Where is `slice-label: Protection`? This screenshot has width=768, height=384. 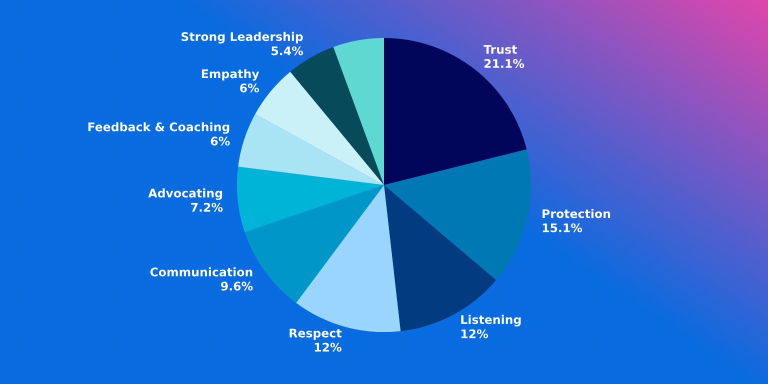 slice-label: Protection is located at coordinates (576, 213).